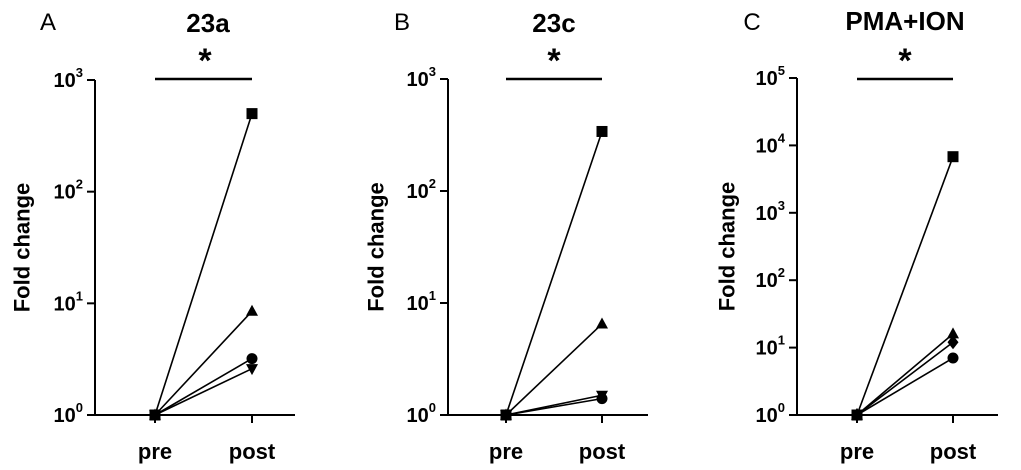 This screenshot has height=470, width=1021. I want to click on panel-letter: B, so click(402, 22).